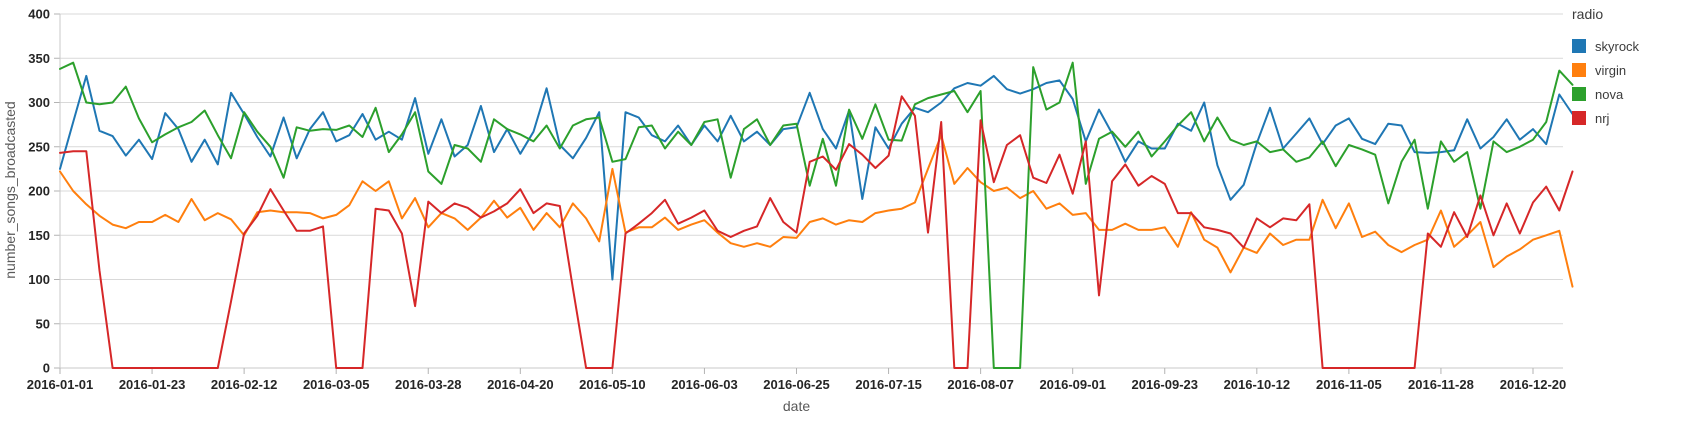  What do you see at coordinates (612, 384) in the screenshot?
I see `x-tick-label: 2016-05-10` at bounding box center [612, 384].